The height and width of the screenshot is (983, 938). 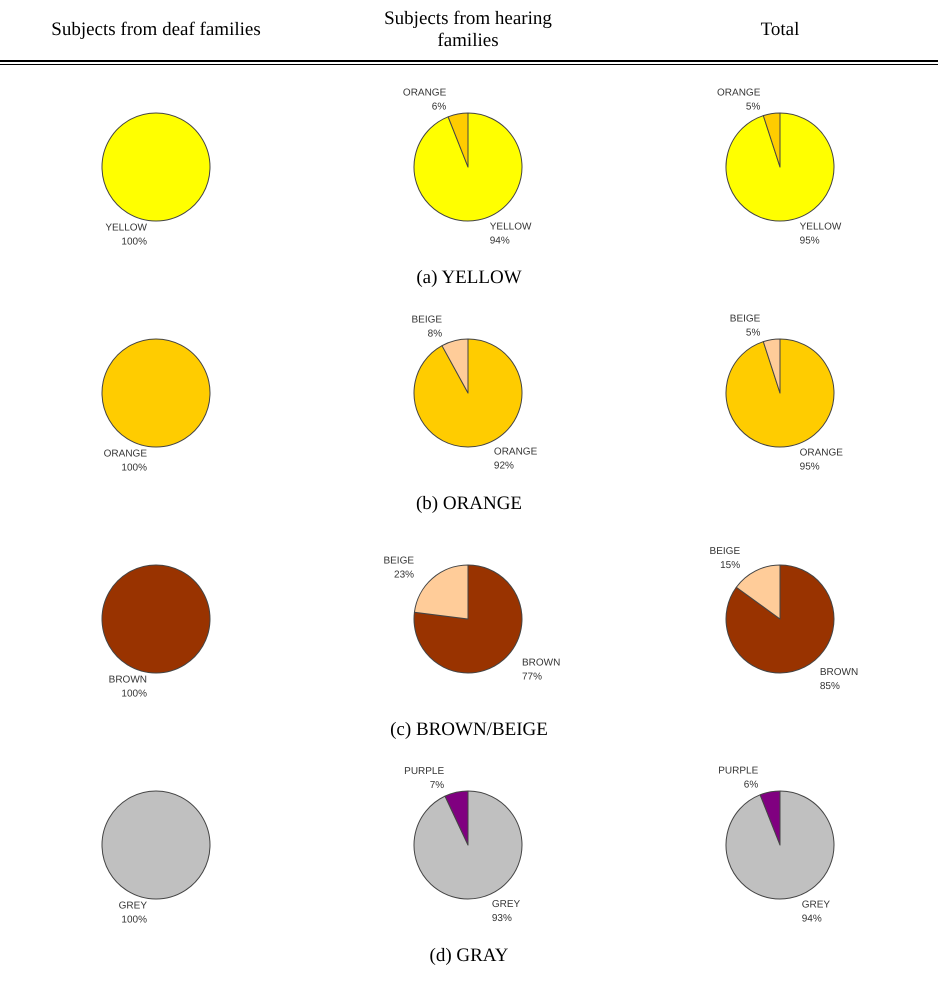 I want to click on data-label: 93%, so click(x=502, y=918).